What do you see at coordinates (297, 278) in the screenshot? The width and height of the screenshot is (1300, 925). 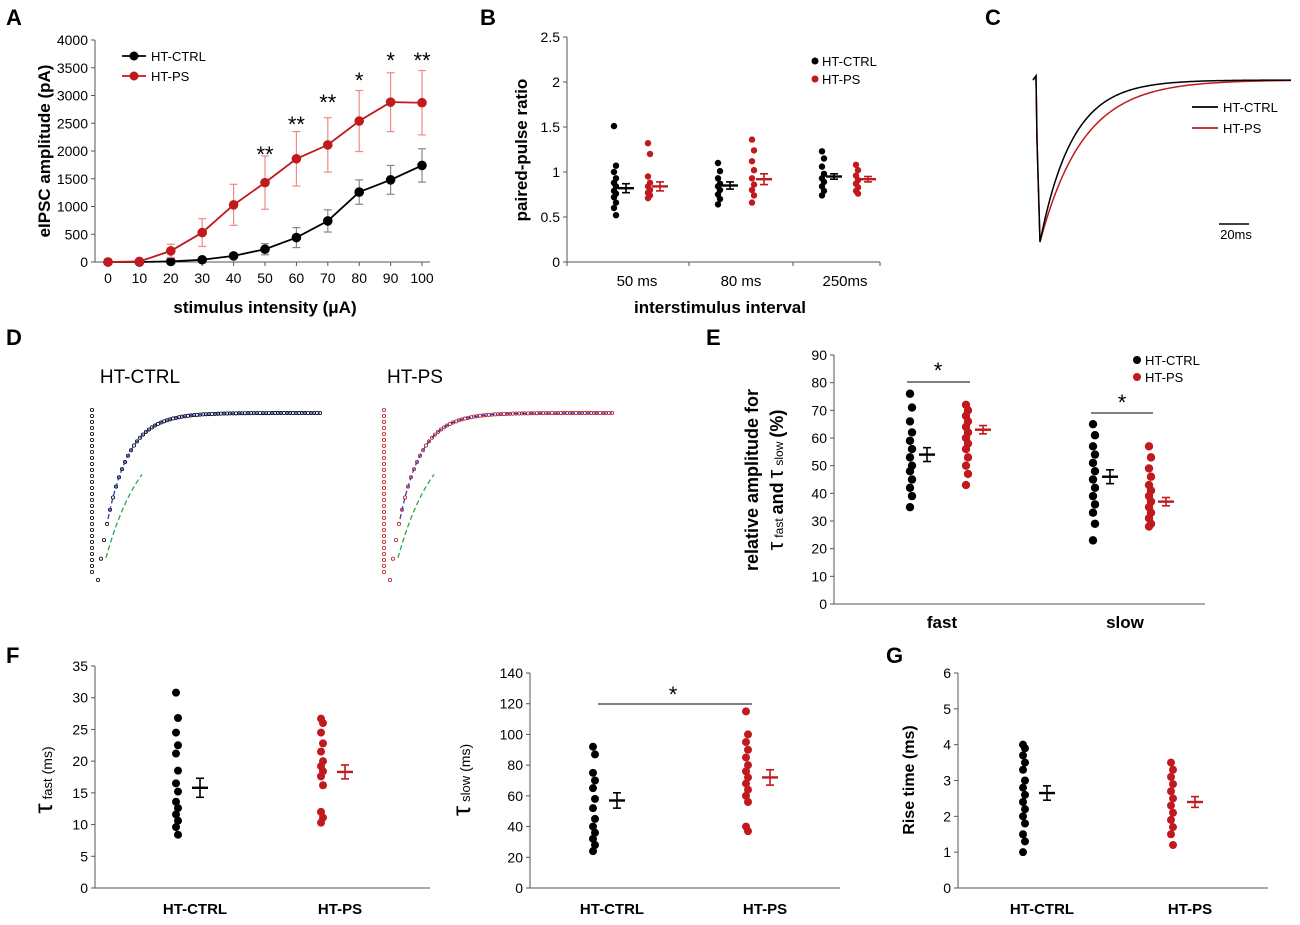 I see `panel-a-x-tick-label: 60` at bounding box center [297, 278].